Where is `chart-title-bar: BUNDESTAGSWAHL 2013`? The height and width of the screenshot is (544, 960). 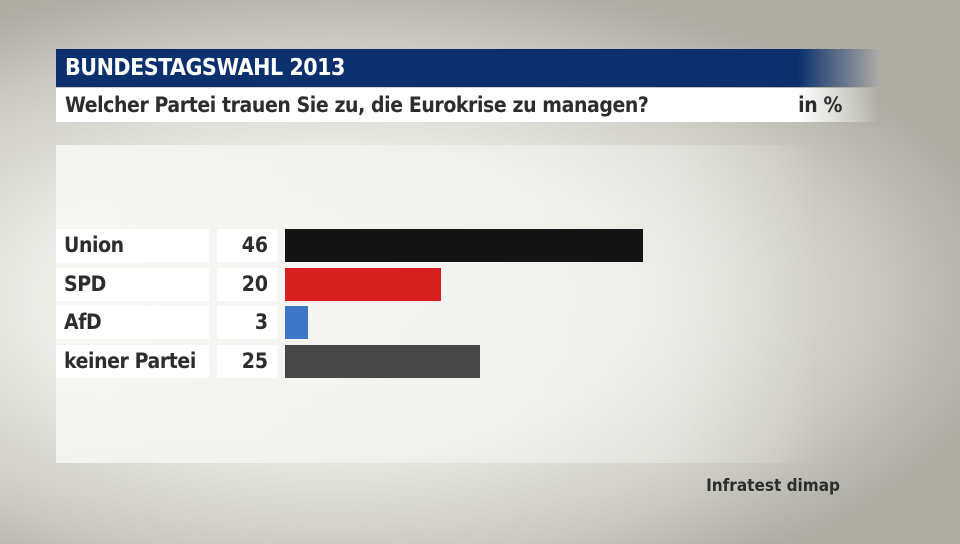
chart-title-bar: BUNDESTAGSWAHL 2013 is located at coordinates (468, 68).